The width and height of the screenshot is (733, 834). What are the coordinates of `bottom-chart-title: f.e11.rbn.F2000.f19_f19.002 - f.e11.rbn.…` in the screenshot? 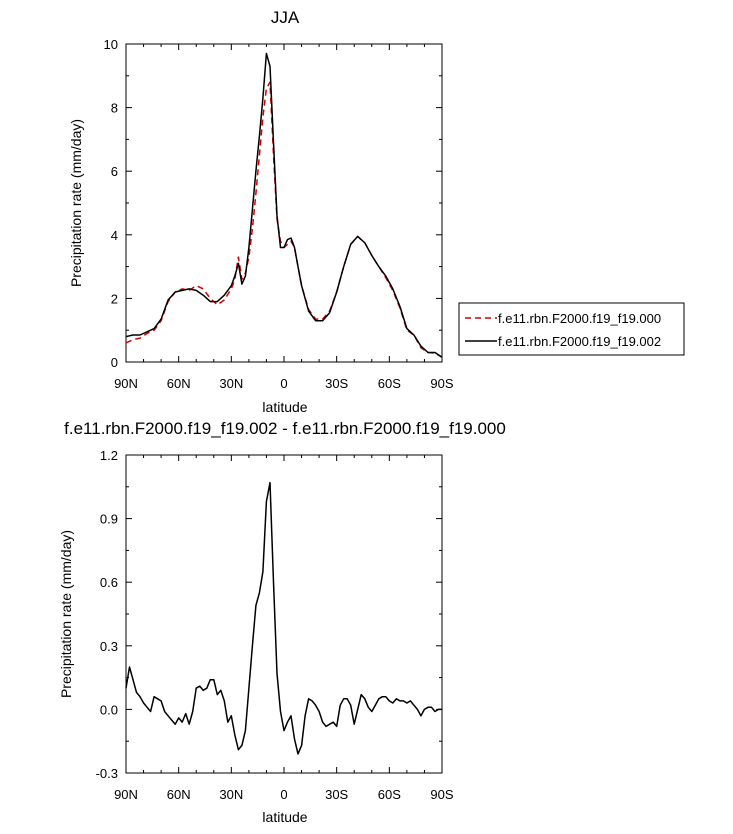 It's located at (285, 428).